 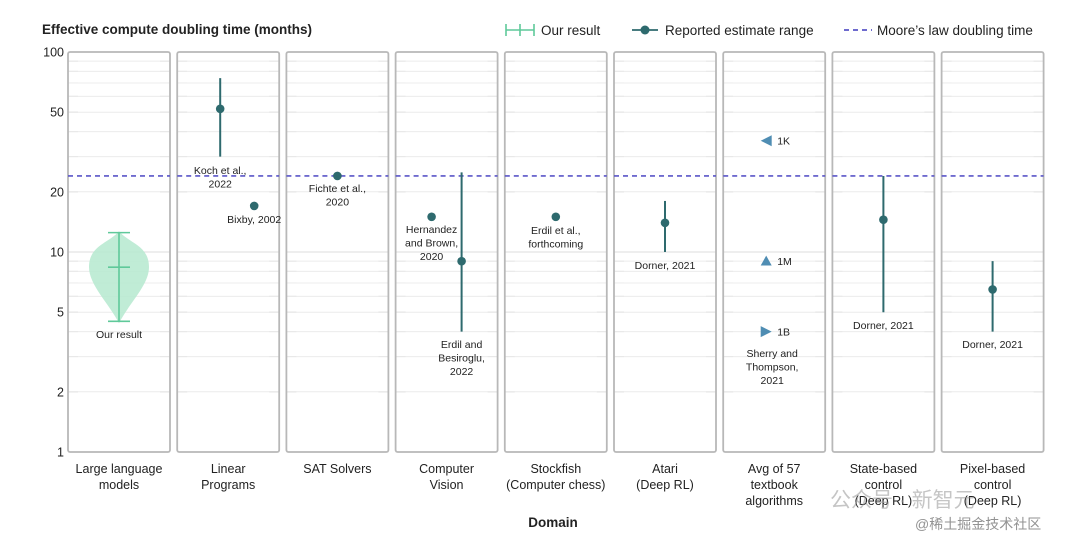 I want to click on x-category-label: models, so click(x=119, y=485).